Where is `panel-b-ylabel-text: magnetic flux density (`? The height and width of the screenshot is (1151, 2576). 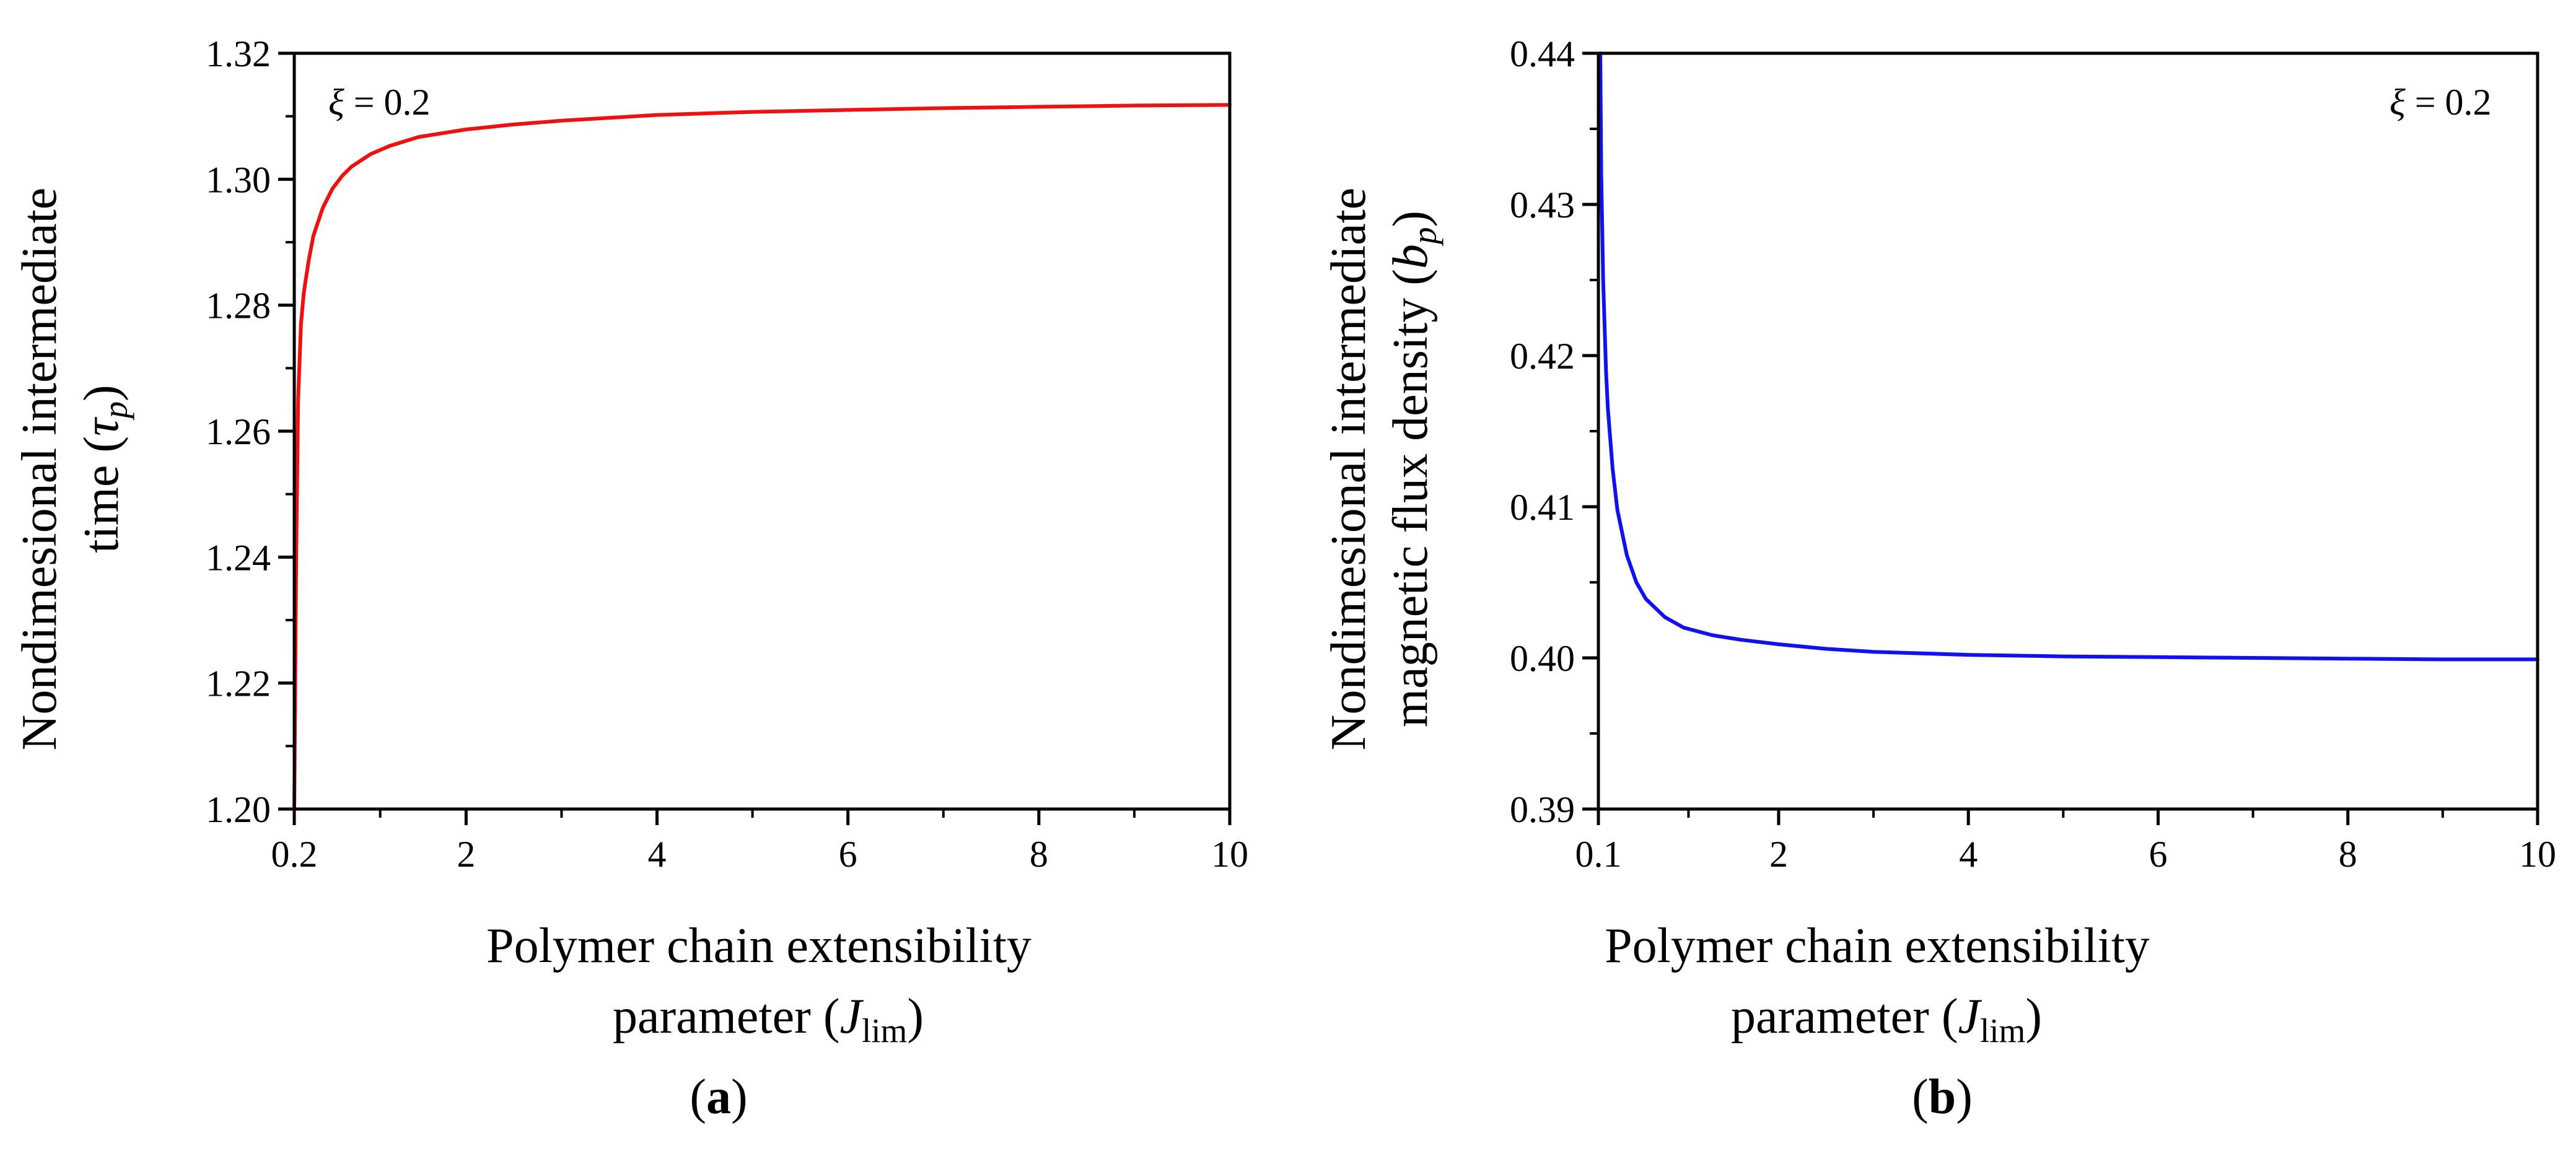
panel-b-ylabel-text: magnetic flux density ( is located at coordinates (1410, 498).